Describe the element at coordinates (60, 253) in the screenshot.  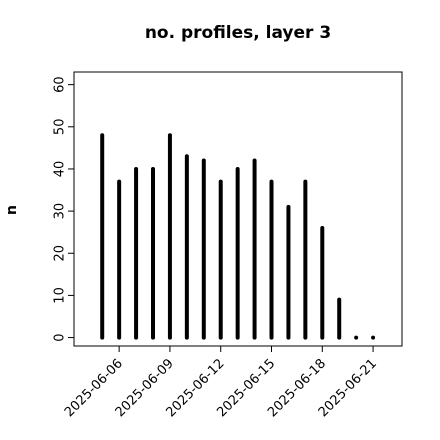
I see `y-tick-label: 20` at that location.